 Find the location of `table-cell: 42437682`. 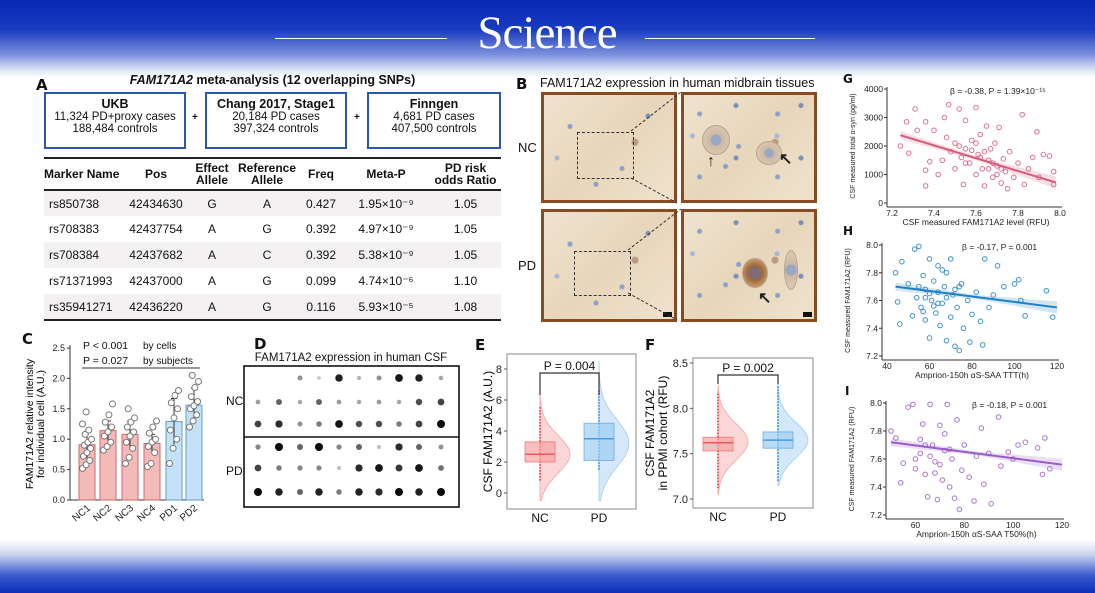

table-cell: 42437682 is located at coordinates (156, 255).